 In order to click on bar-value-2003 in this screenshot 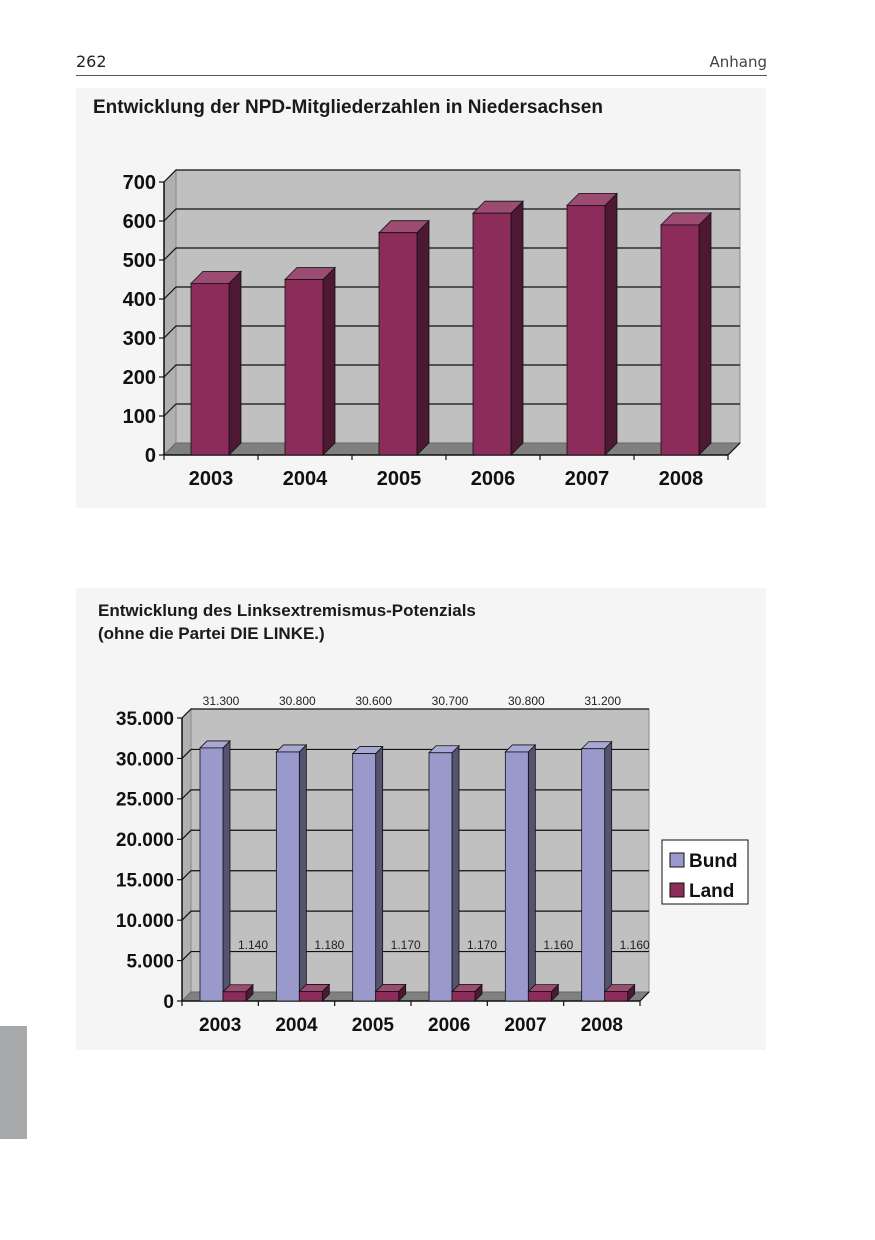, I will do `click(210, 369)`.